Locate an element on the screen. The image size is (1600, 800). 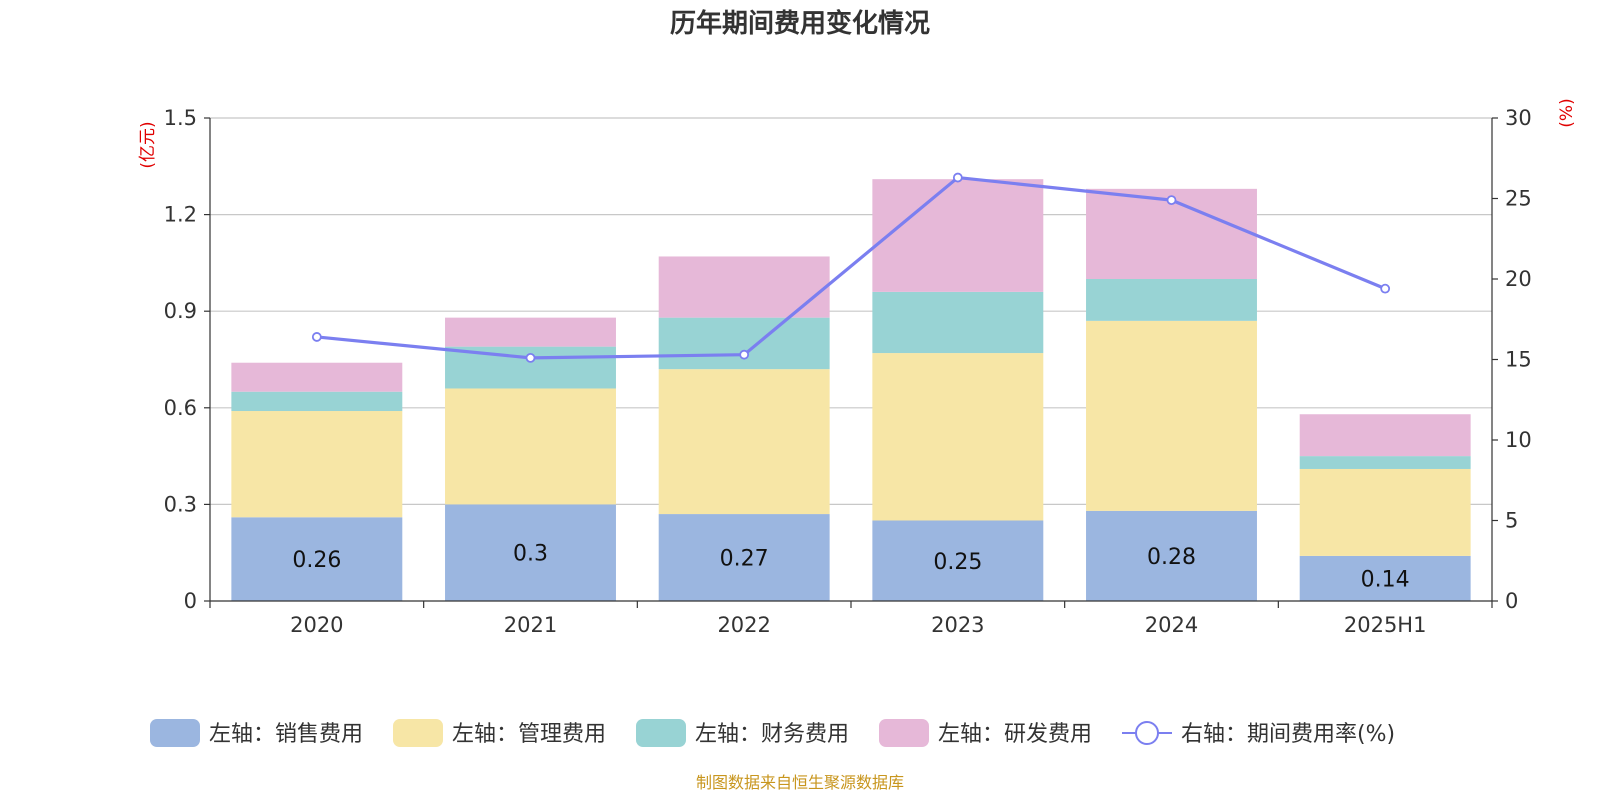
legend-label: 左轴：销售费用 is located at coordinates (286, 734).